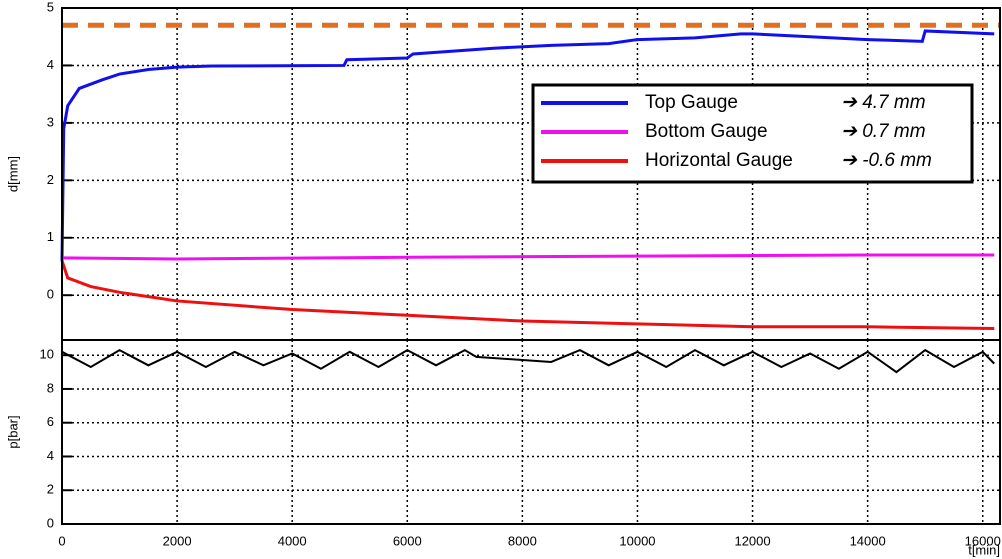 This screenshot has height=559, width=1002. I want to click on x-tick-label: 14000, so click(868, 540).